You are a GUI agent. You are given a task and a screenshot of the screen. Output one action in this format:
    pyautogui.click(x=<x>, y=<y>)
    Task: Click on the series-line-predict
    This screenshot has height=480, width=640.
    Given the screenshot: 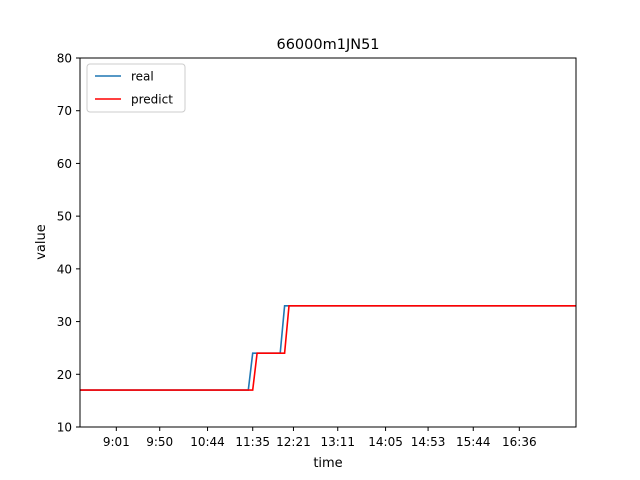 What is the action you would take?
    pyautogui.click(x=328, y=347)
    